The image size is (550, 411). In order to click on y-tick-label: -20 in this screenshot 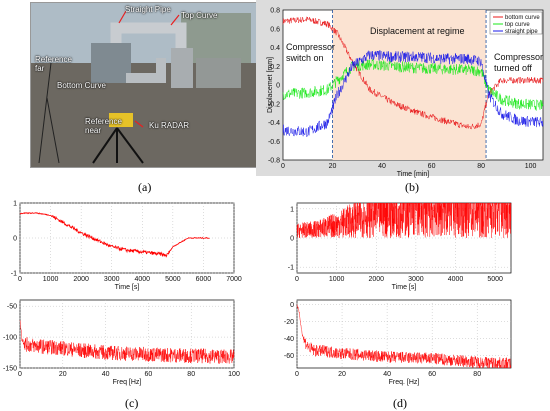, I will do `click(289, 322)`.